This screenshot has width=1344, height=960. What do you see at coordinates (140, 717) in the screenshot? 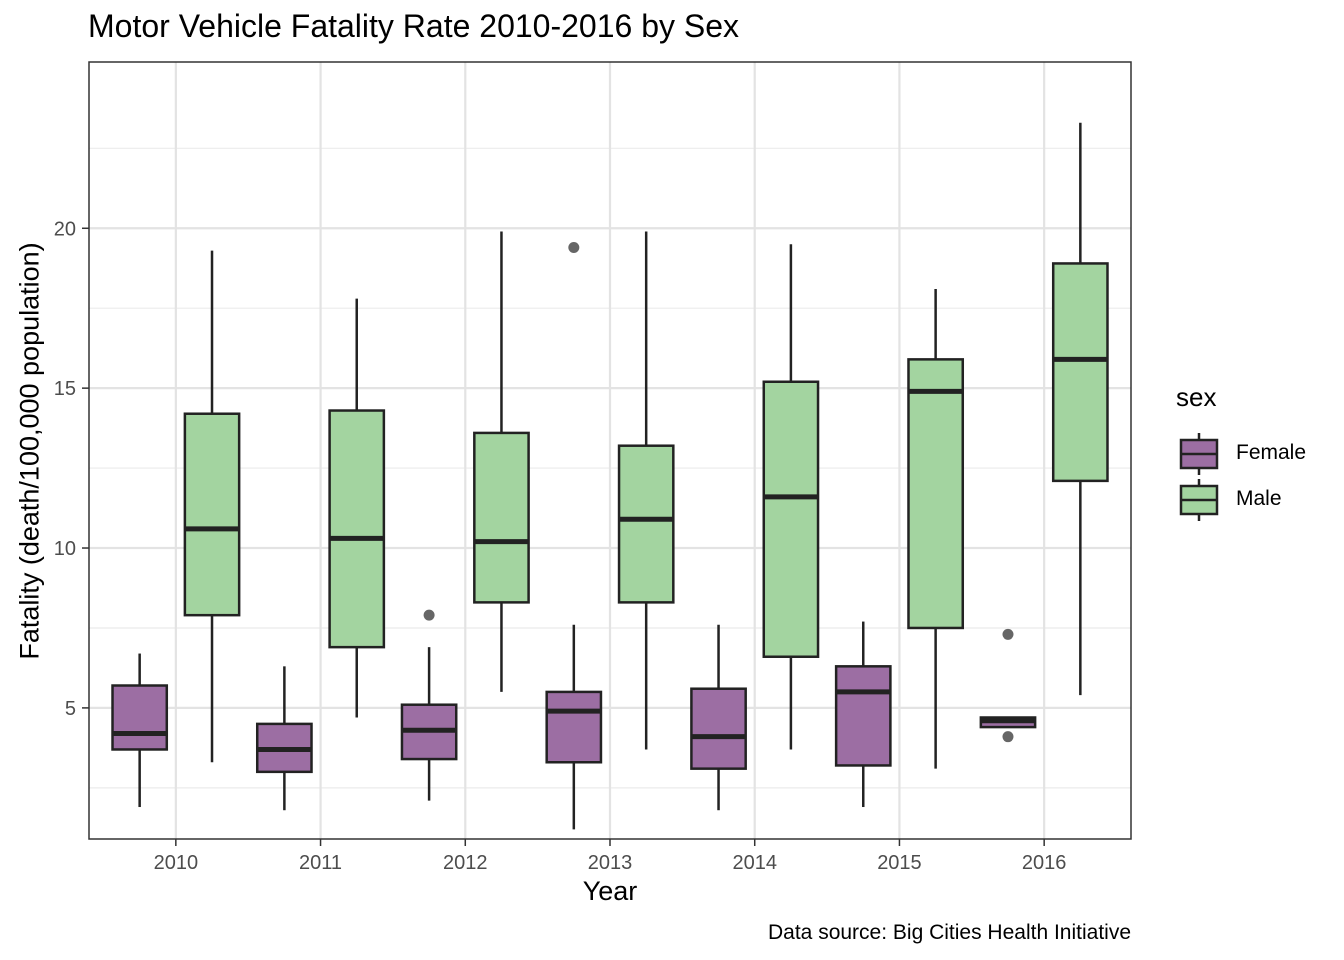
I see `box-female-2010` at bounding box center [140, 717].